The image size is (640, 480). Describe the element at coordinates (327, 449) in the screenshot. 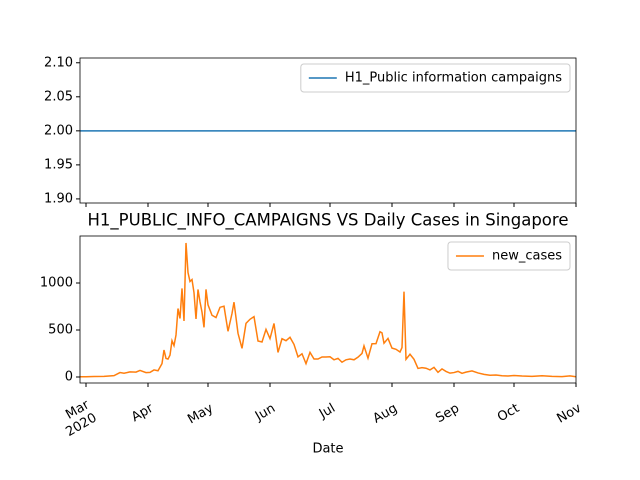

I see `x-axis-label: Date` at that location.